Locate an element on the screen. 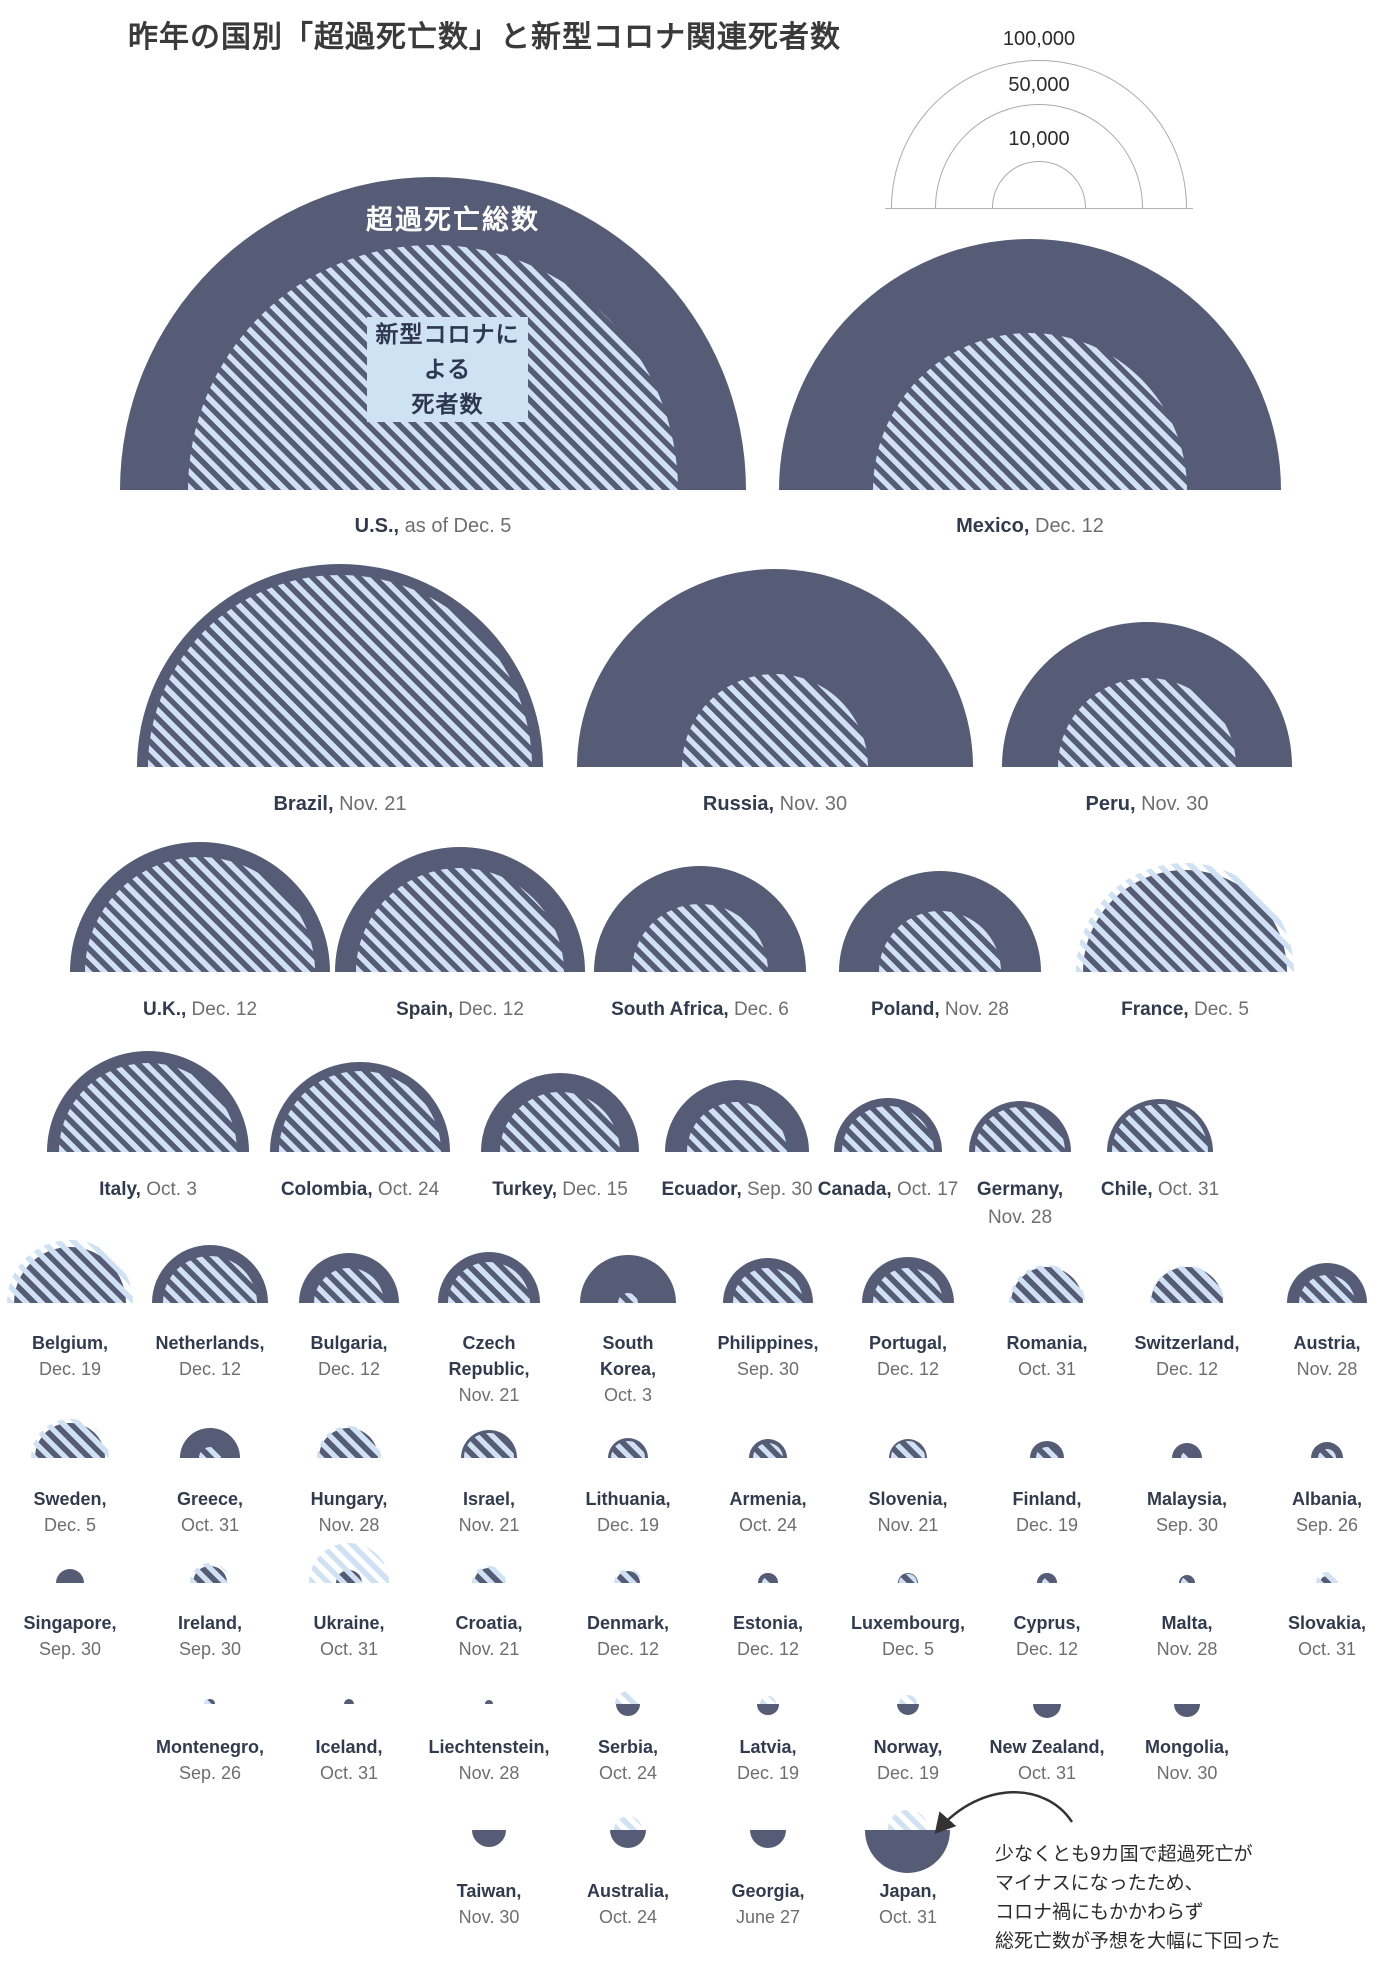  romania-covid-semicircle is located at coordinates (1047, 1283).